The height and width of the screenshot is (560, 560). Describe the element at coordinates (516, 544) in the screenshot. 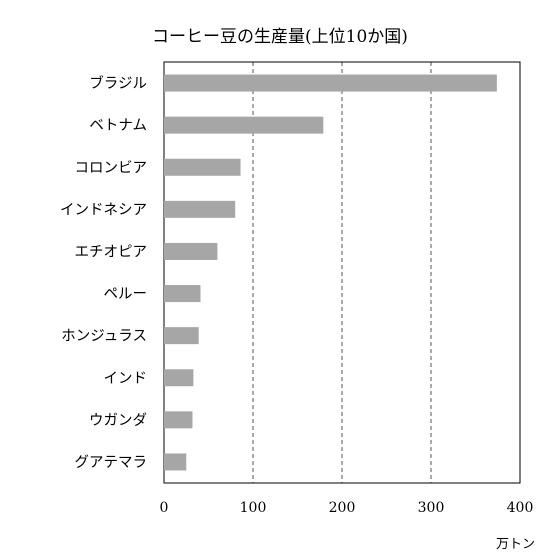

I see `unit-label: 万トン` at that location.